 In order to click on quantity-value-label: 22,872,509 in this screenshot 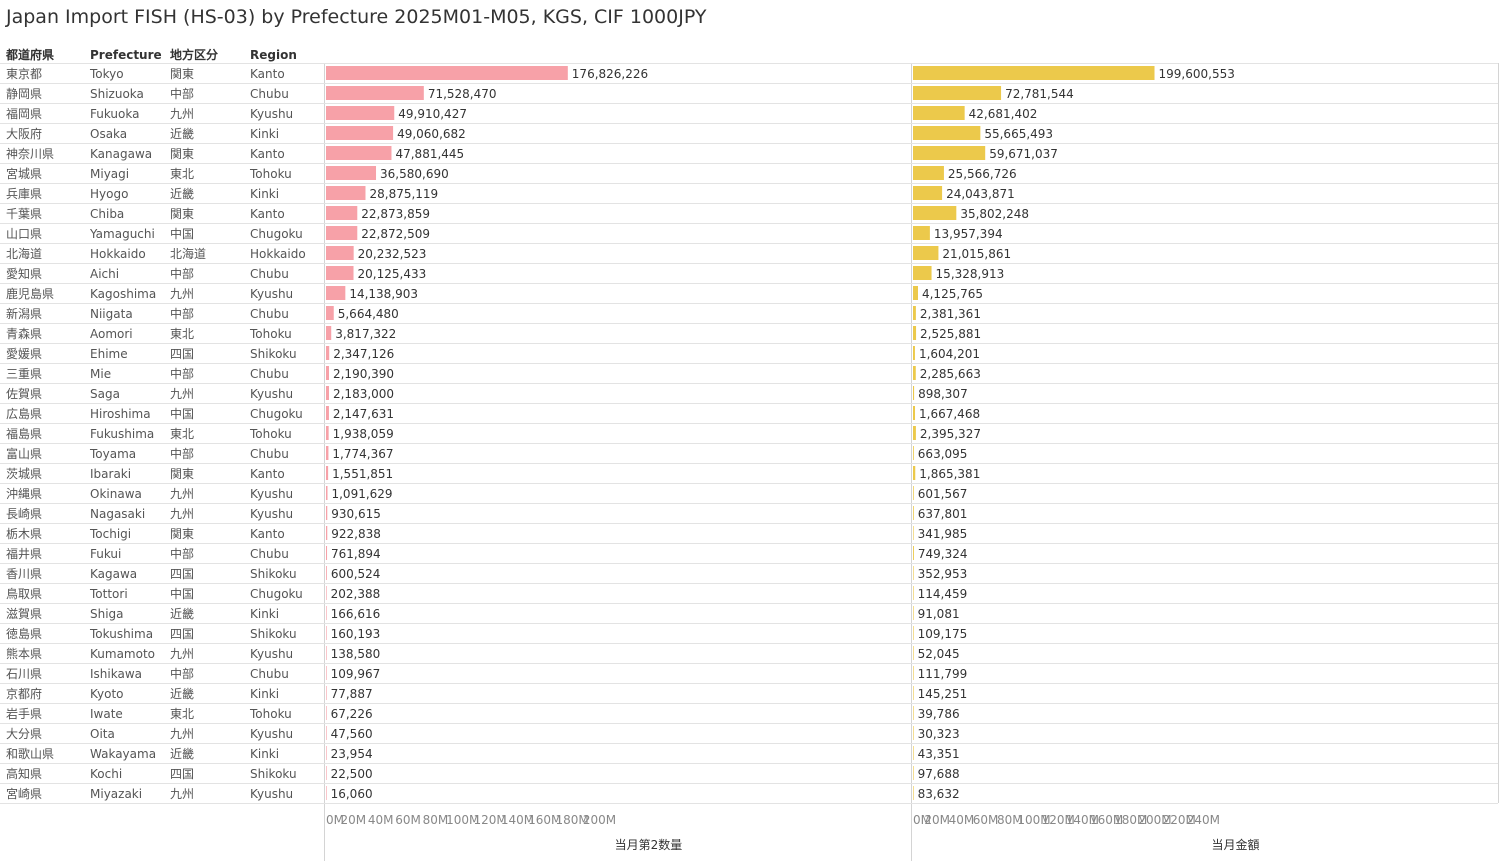, I will do `click(395, 234)`.